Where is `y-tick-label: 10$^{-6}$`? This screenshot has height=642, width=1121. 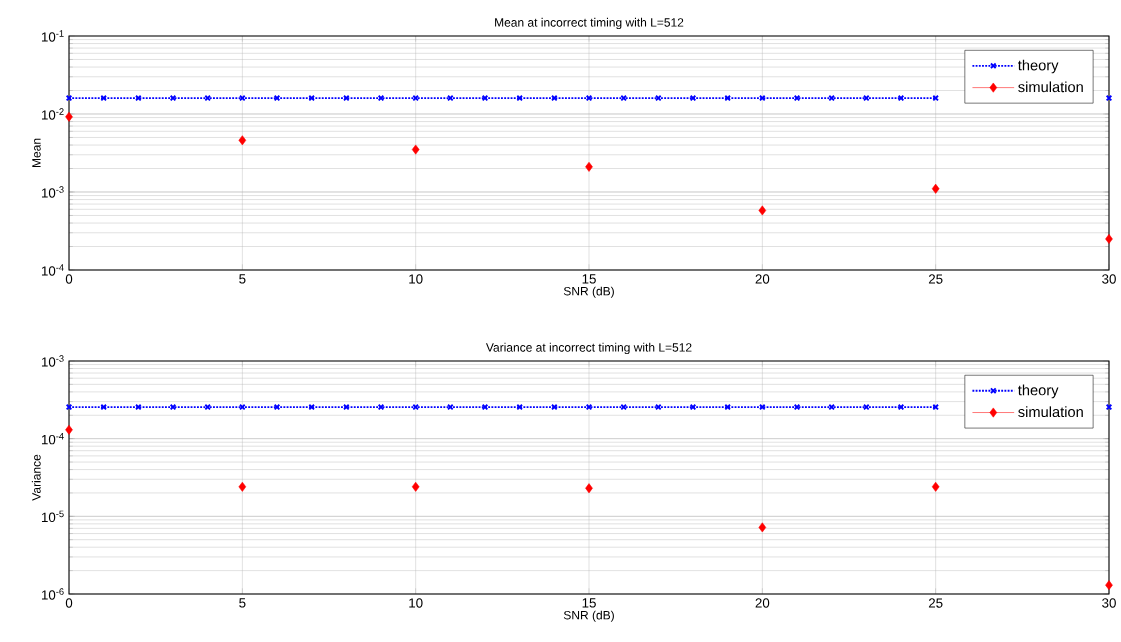 y-tick-label: 10$^{-6}$ is located at coordinates (52, 594).